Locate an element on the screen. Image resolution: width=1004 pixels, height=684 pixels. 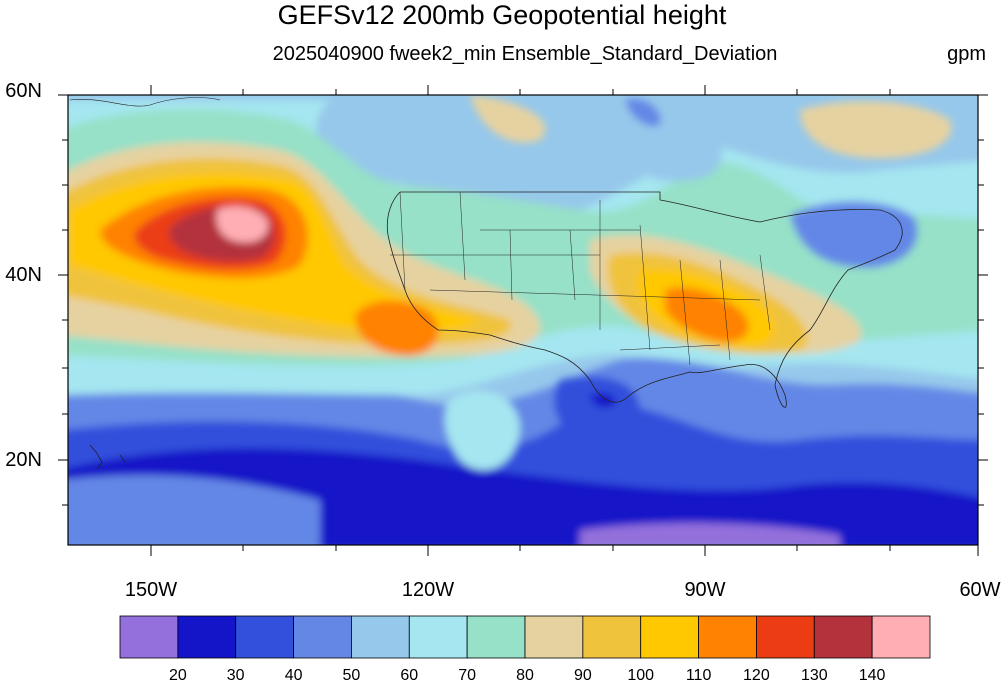
colorbar-label-120: 120 is located at coordinates (756, 675).